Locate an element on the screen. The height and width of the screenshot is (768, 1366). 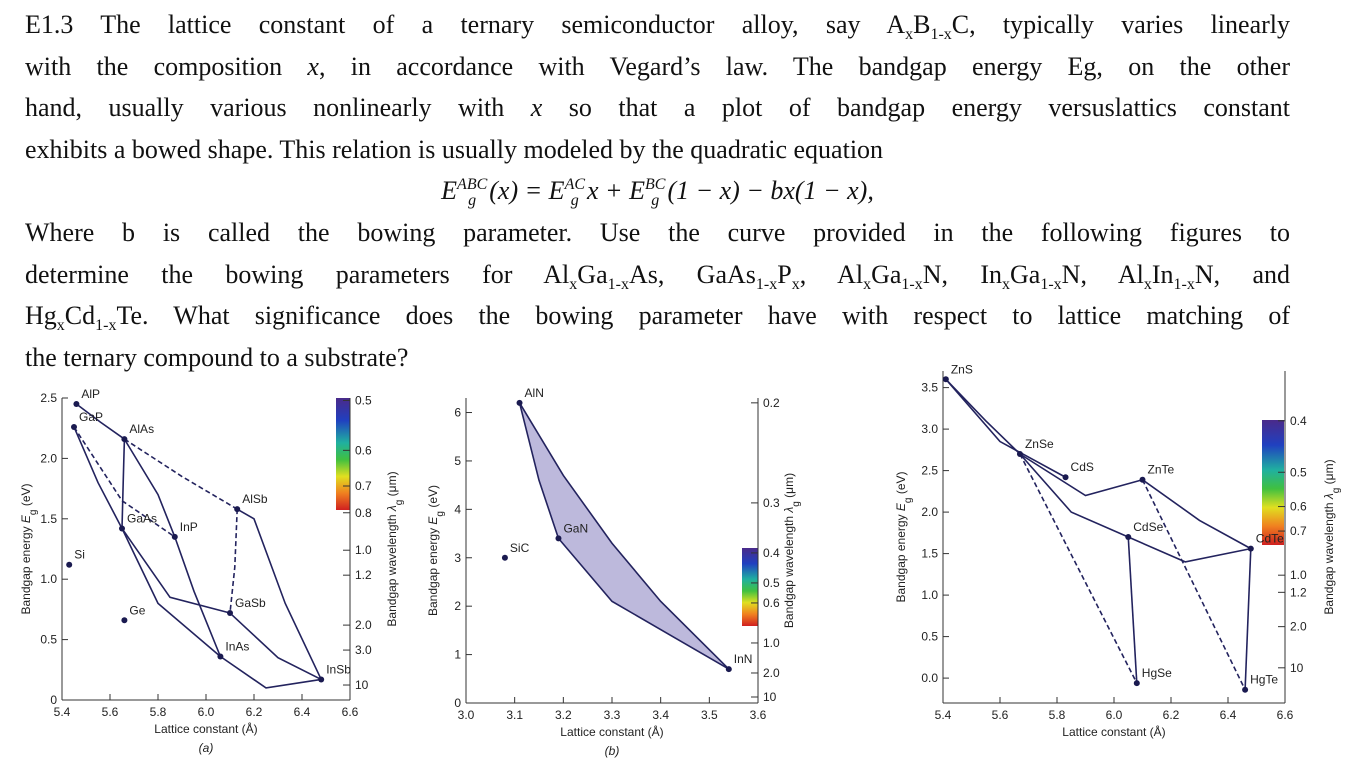
x-tick-label: 6.0 is located at coordinates (206, 712).